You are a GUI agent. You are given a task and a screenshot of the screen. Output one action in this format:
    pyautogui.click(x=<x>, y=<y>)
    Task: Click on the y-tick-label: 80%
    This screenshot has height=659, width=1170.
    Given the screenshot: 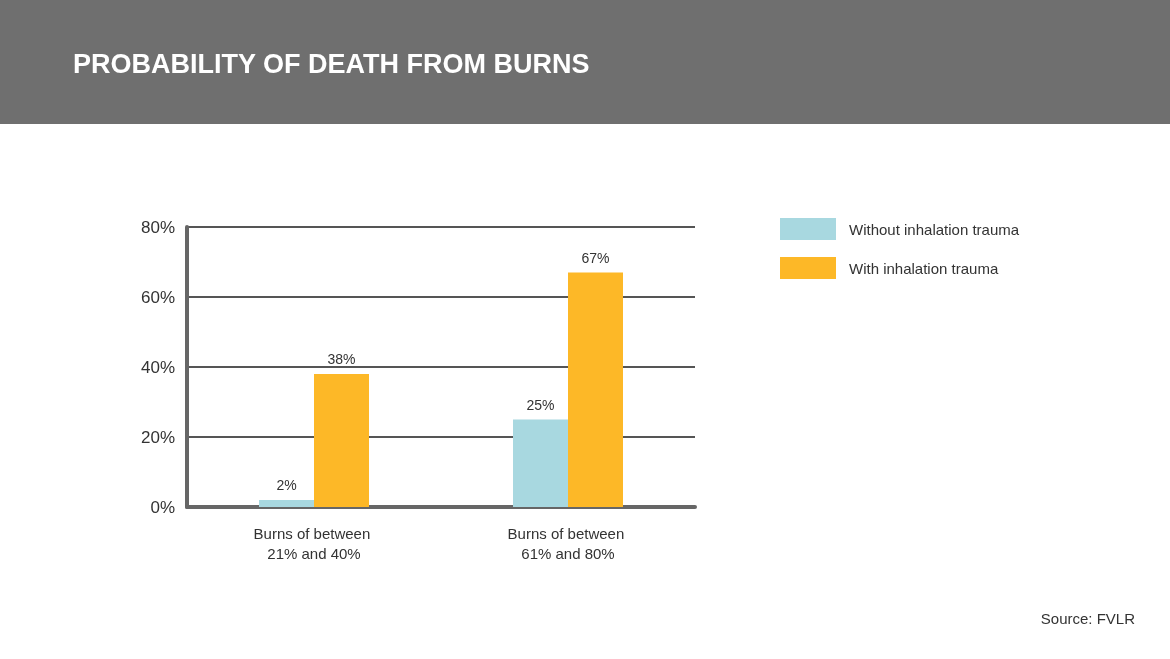 What is the action you would take?
    pyautogui.click(x=157, y=227)
    